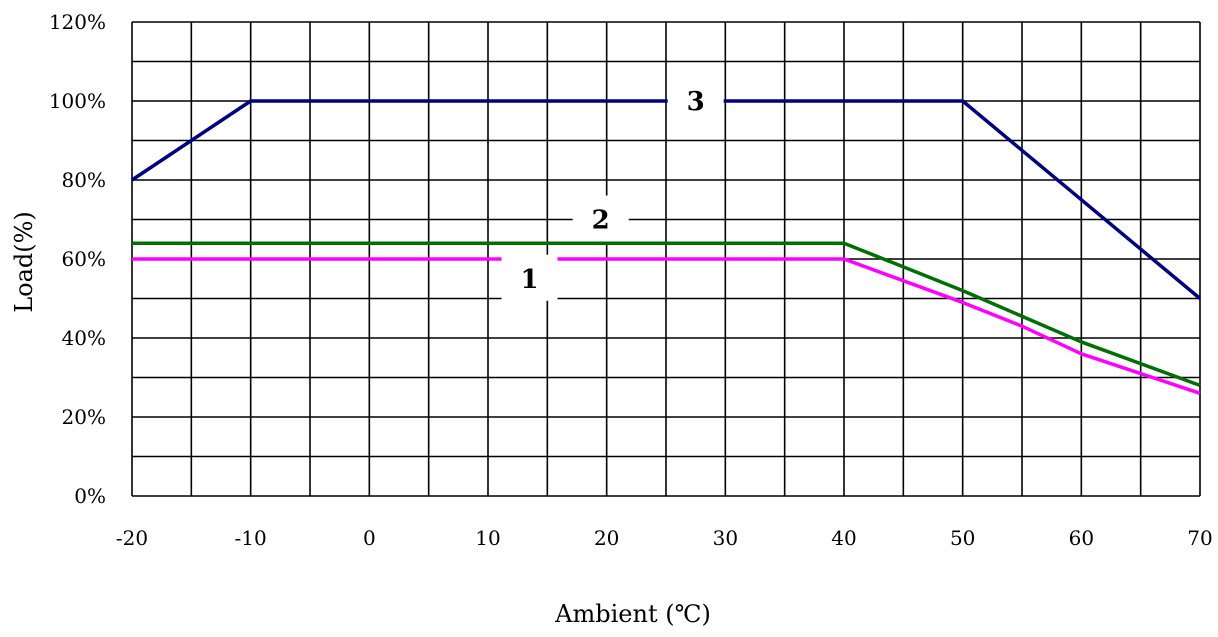  I want to click on series-label-2: 2, so click(601, 221).